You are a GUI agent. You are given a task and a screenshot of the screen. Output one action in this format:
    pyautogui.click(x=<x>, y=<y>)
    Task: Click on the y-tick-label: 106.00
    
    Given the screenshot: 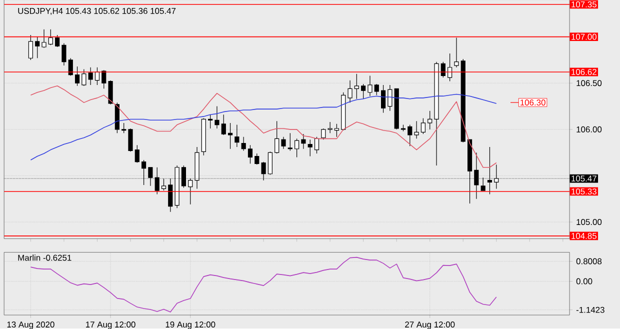 What is the action you would take?
    pyautogui.click(x=589, y=129)
    